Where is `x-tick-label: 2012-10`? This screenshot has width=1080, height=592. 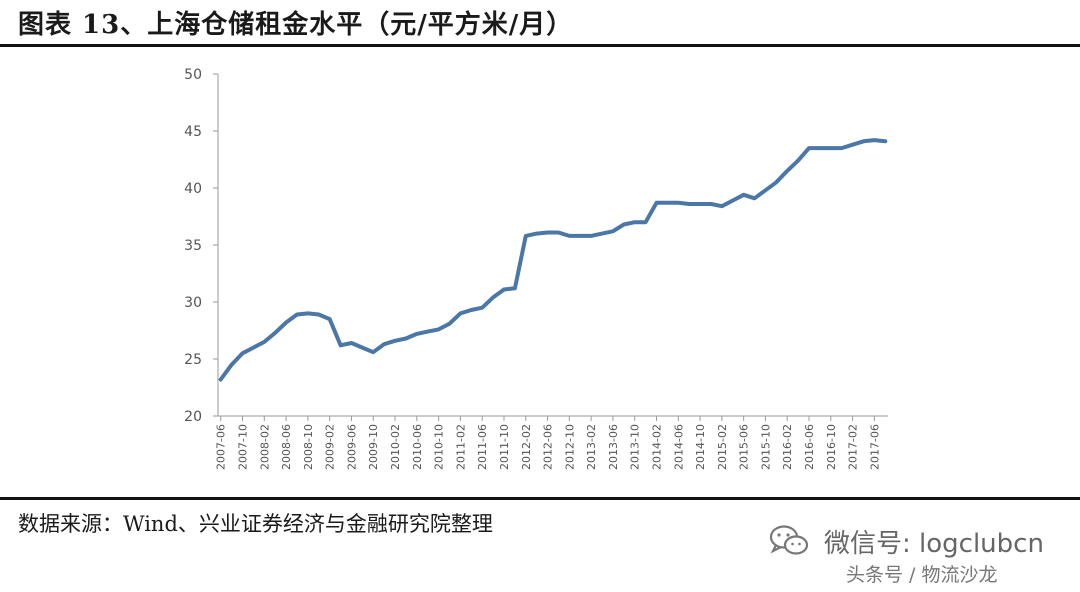 x-tick-label: 2012-10 is located at coordinates (569, 447).